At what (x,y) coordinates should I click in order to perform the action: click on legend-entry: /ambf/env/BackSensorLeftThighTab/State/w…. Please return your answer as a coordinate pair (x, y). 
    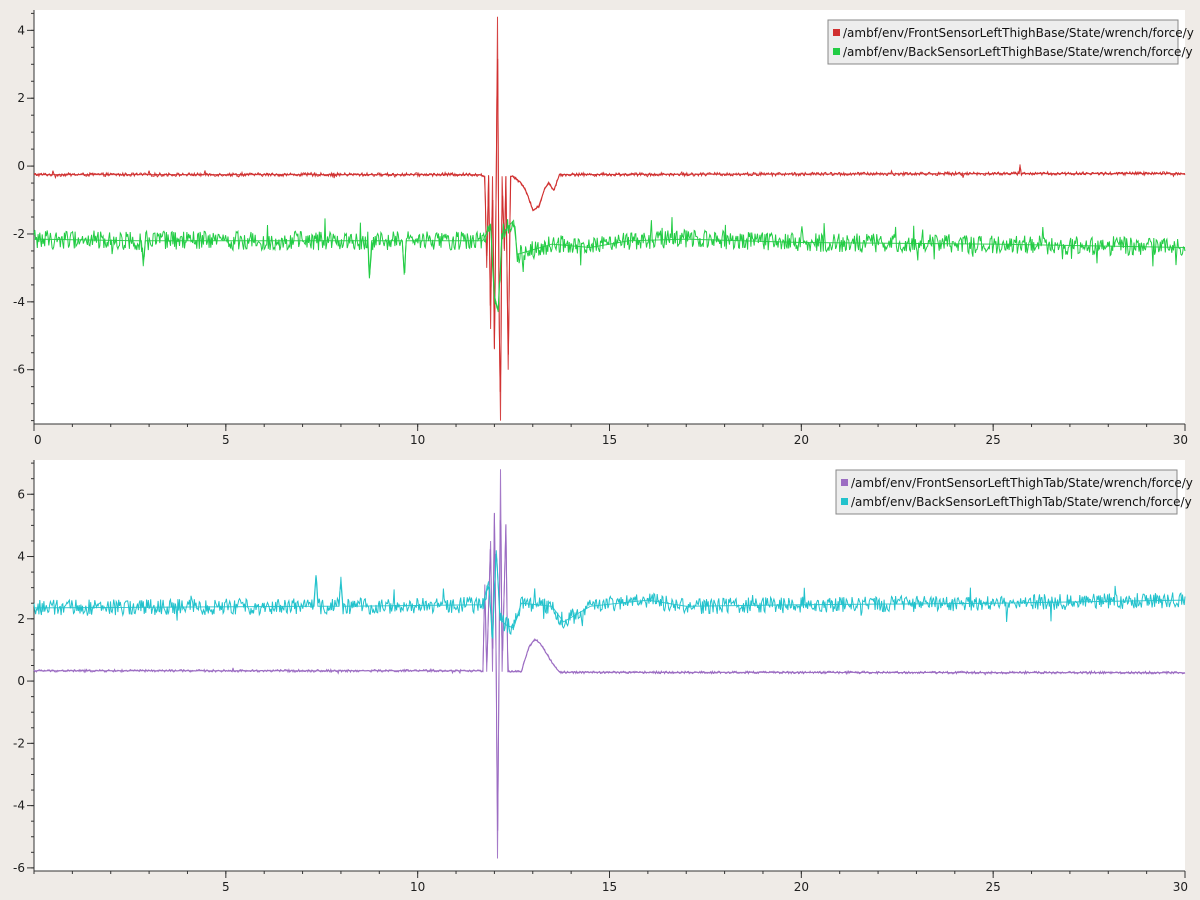
    Looking at the image, I should click on (1021, 502).